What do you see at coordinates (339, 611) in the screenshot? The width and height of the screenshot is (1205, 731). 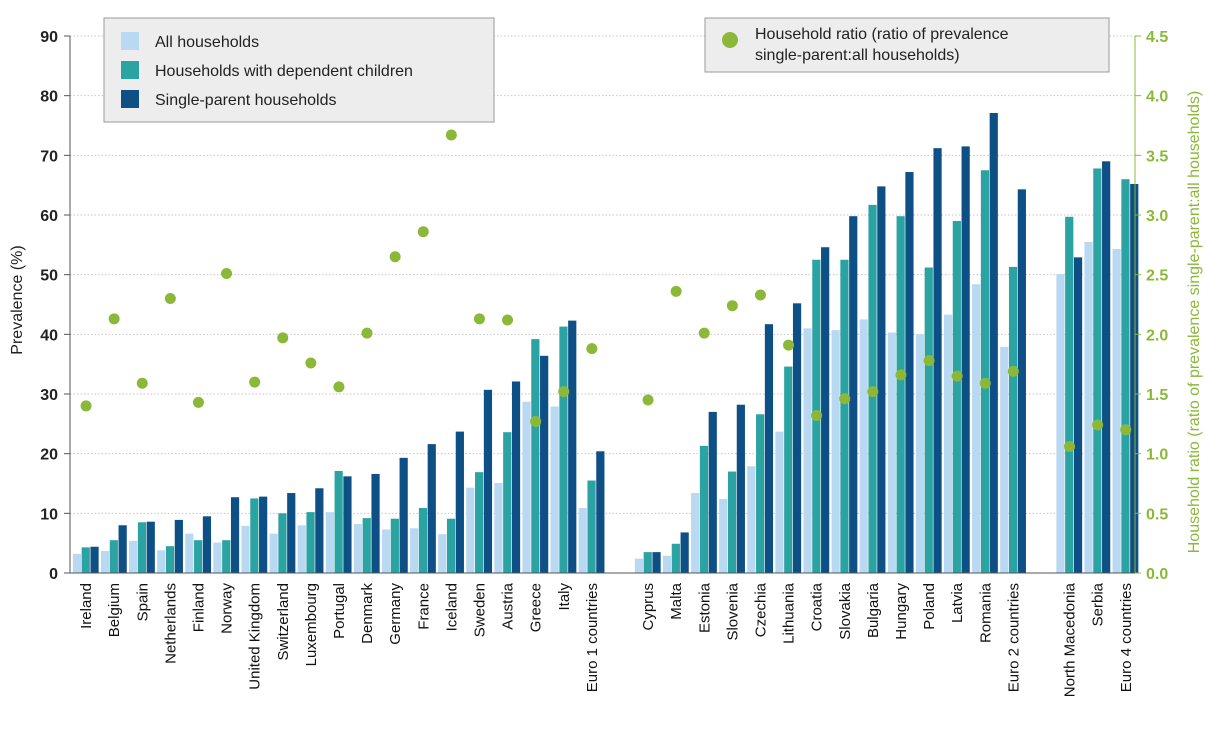 I see `category-label: Portugal` at bounding box center [339, 611].